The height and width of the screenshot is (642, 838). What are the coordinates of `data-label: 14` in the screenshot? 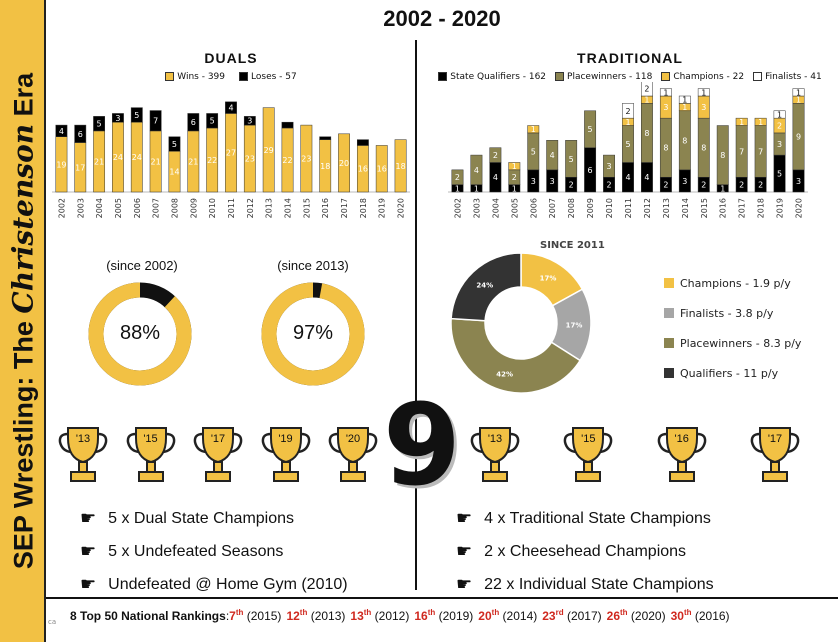 It's located at (174, 172).